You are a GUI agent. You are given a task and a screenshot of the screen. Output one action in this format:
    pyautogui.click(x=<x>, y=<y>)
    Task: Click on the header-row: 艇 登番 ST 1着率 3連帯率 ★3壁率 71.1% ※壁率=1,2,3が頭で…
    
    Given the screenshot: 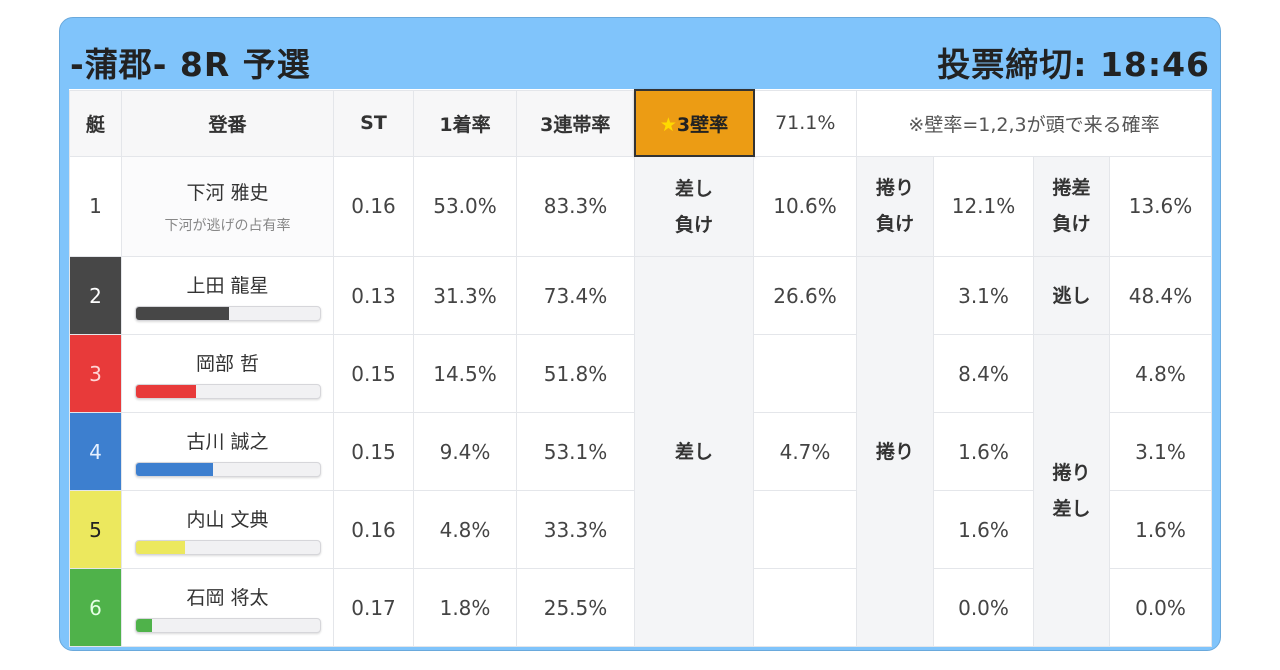 What is the action you would take?
    pyautogui.click(x=640, y=123)
    